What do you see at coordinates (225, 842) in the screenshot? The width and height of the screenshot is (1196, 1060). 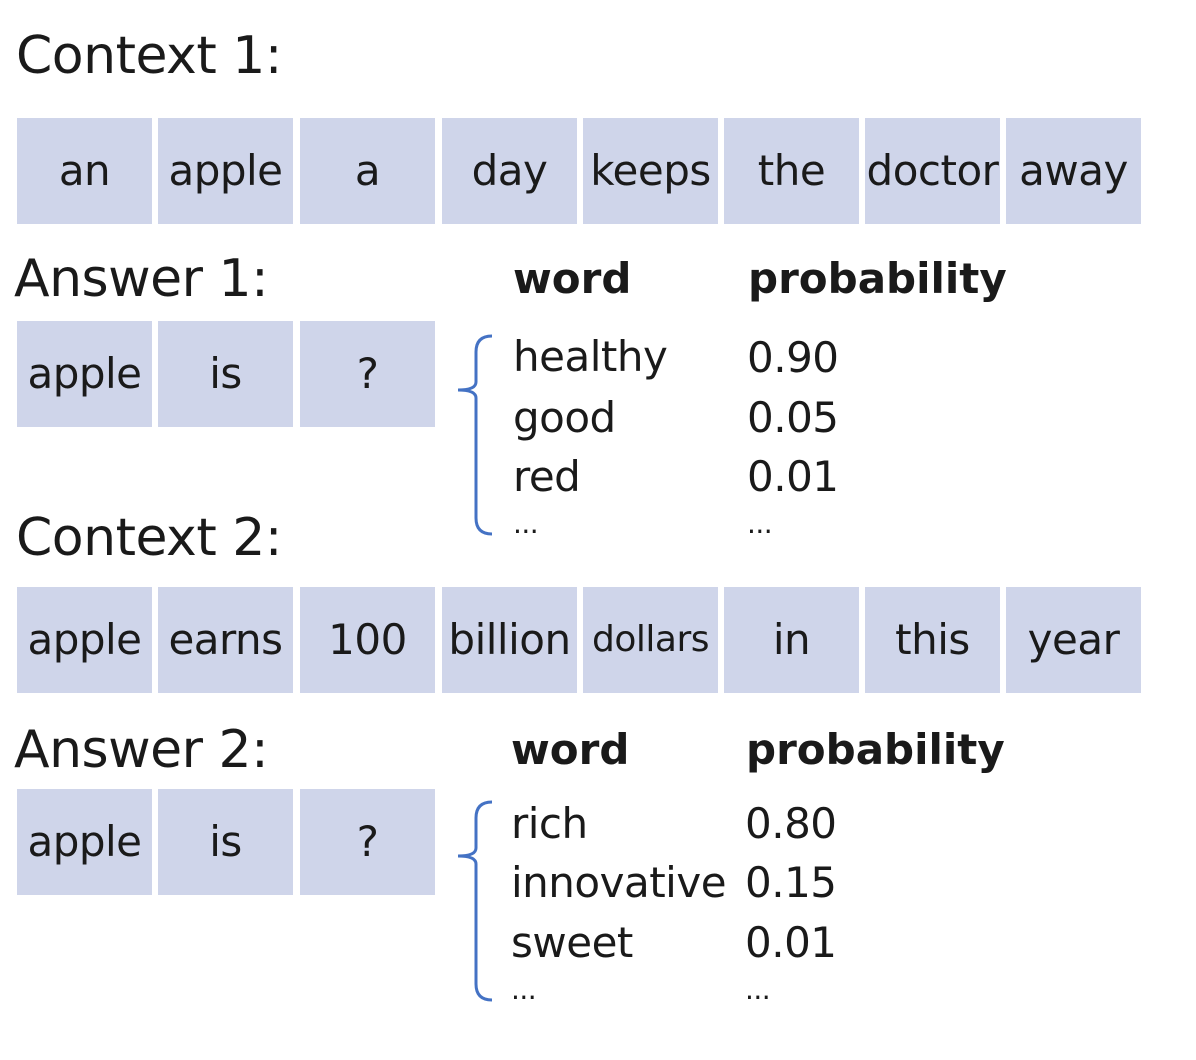 I see `answer-2-token: is` at bounding box center [225, 842].